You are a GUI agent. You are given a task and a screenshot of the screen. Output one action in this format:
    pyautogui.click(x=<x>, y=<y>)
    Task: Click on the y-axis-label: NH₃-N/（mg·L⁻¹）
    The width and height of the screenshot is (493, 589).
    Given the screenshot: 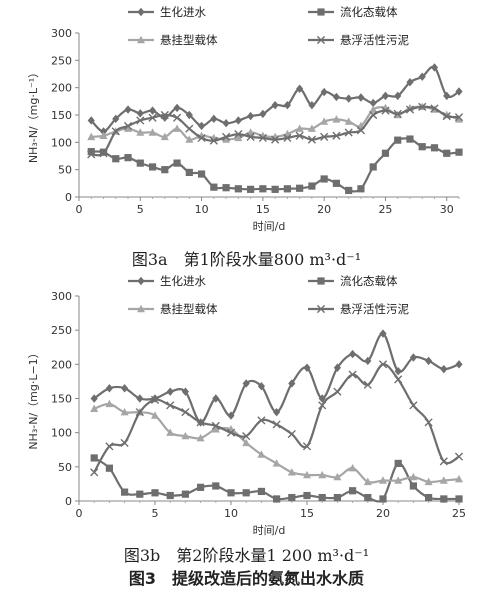 What is the action you would take?
    pyautogui.click(x=33, y=115)
    